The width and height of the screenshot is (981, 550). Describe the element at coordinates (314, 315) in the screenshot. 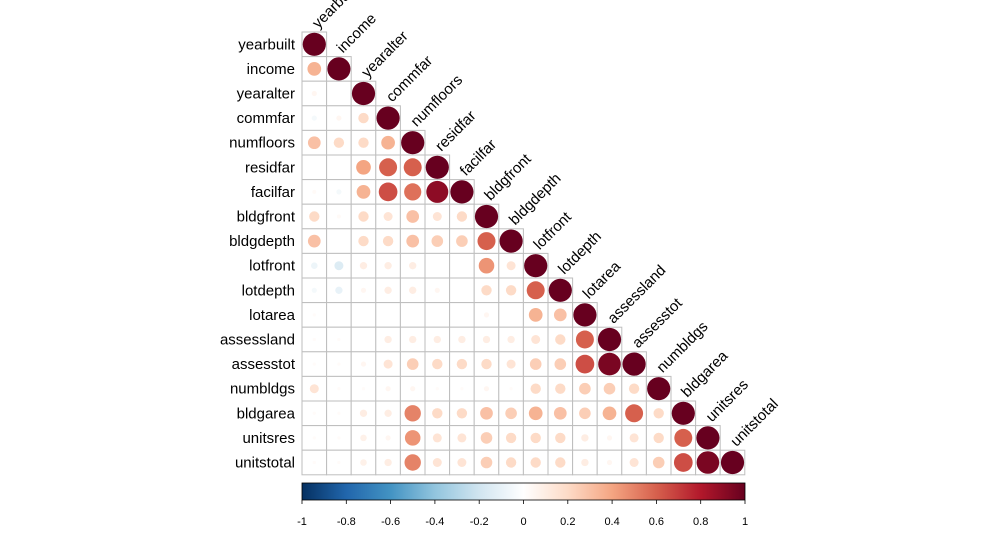

I see `correlation-circle-lotarea-yearbuilt` at that location.